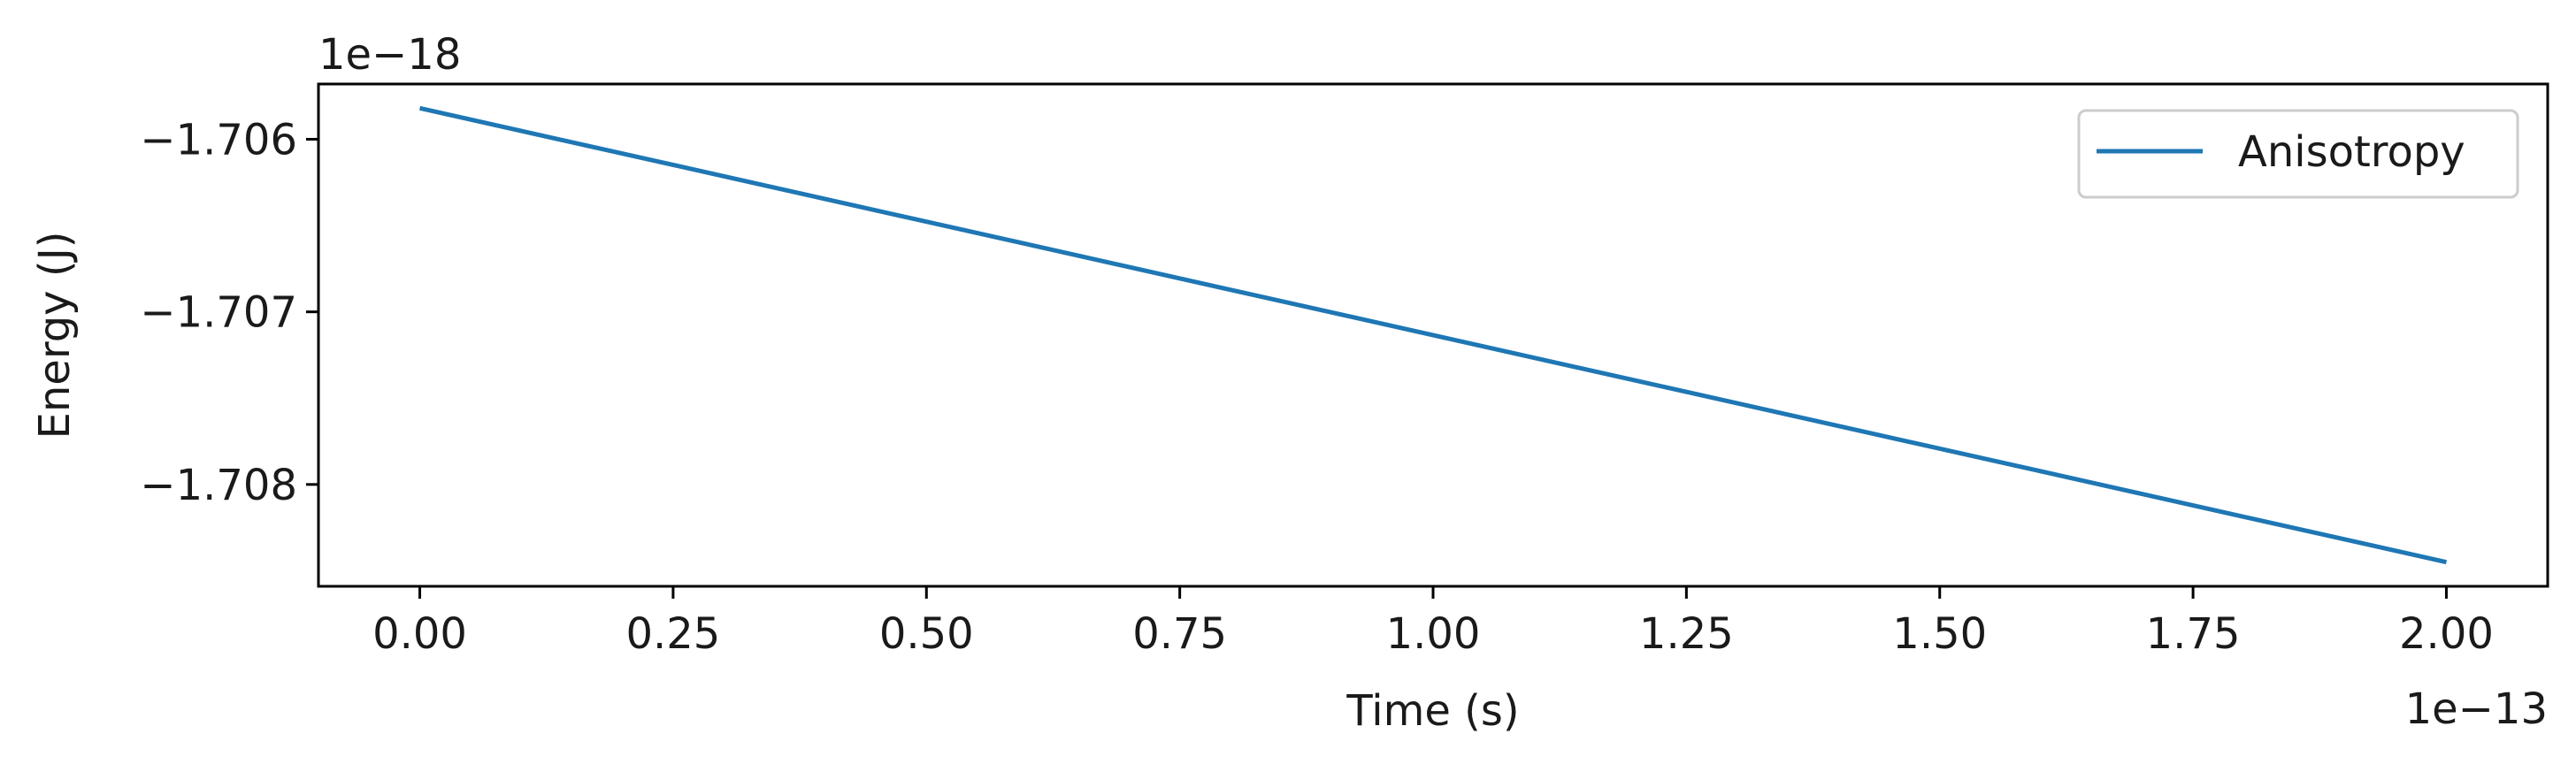 The image size is (2576, 772). Describe the element at coordinates (218, 485) in the screenshot. I see `y-tick-label: −1.708` at that location.